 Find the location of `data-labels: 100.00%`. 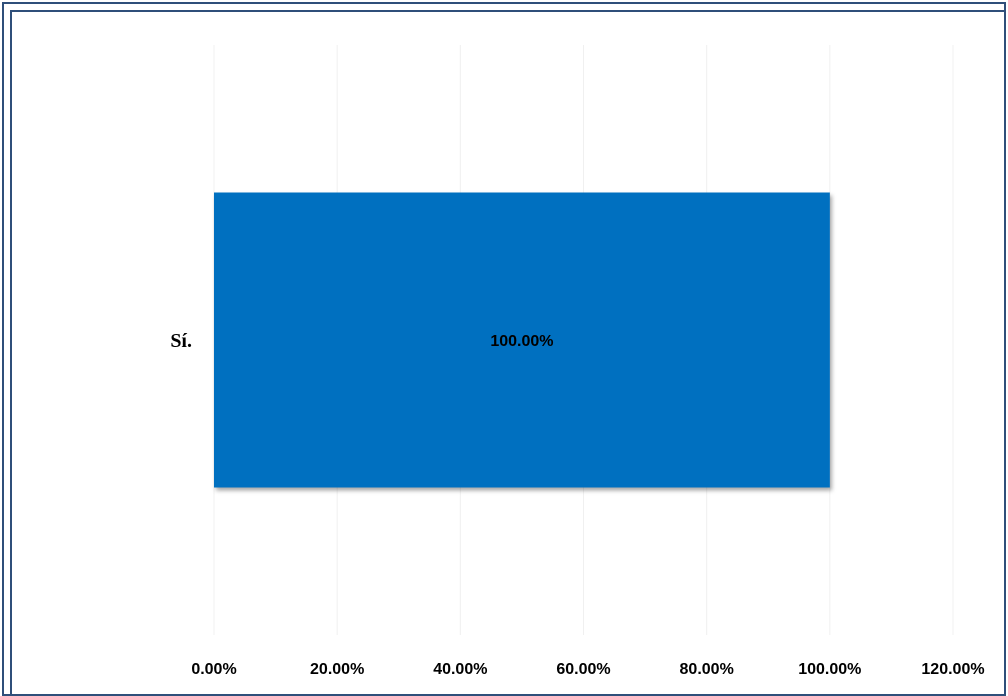

data-labels: 100.00% is located at coordinates (521, 341).